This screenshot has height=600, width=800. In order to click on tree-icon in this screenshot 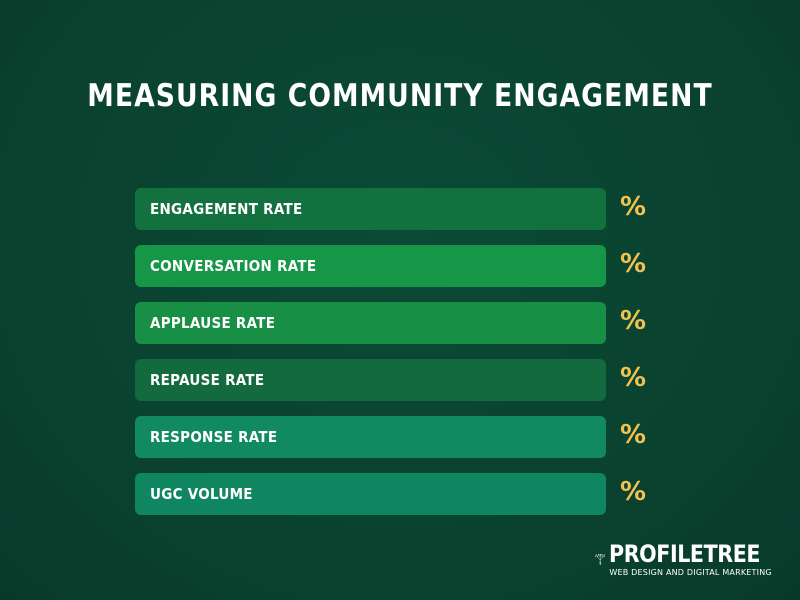, I will do `click(600, 559)`.